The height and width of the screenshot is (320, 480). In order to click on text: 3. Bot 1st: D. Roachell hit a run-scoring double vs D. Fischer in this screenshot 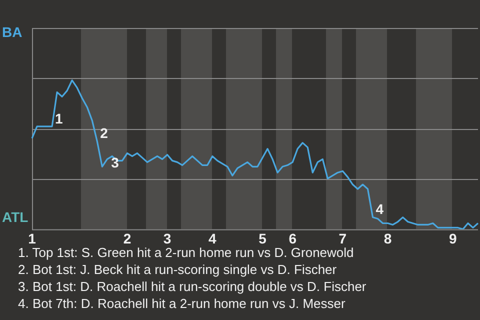, I will do `click(193, 286)`.